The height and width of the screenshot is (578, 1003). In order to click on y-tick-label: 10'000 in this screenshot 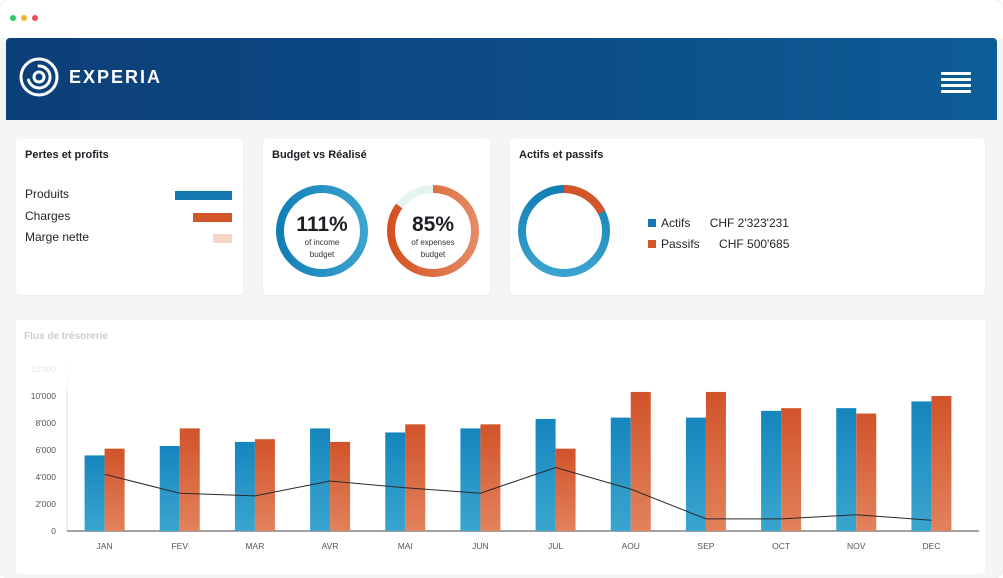, I will do `click(44, 396)`.